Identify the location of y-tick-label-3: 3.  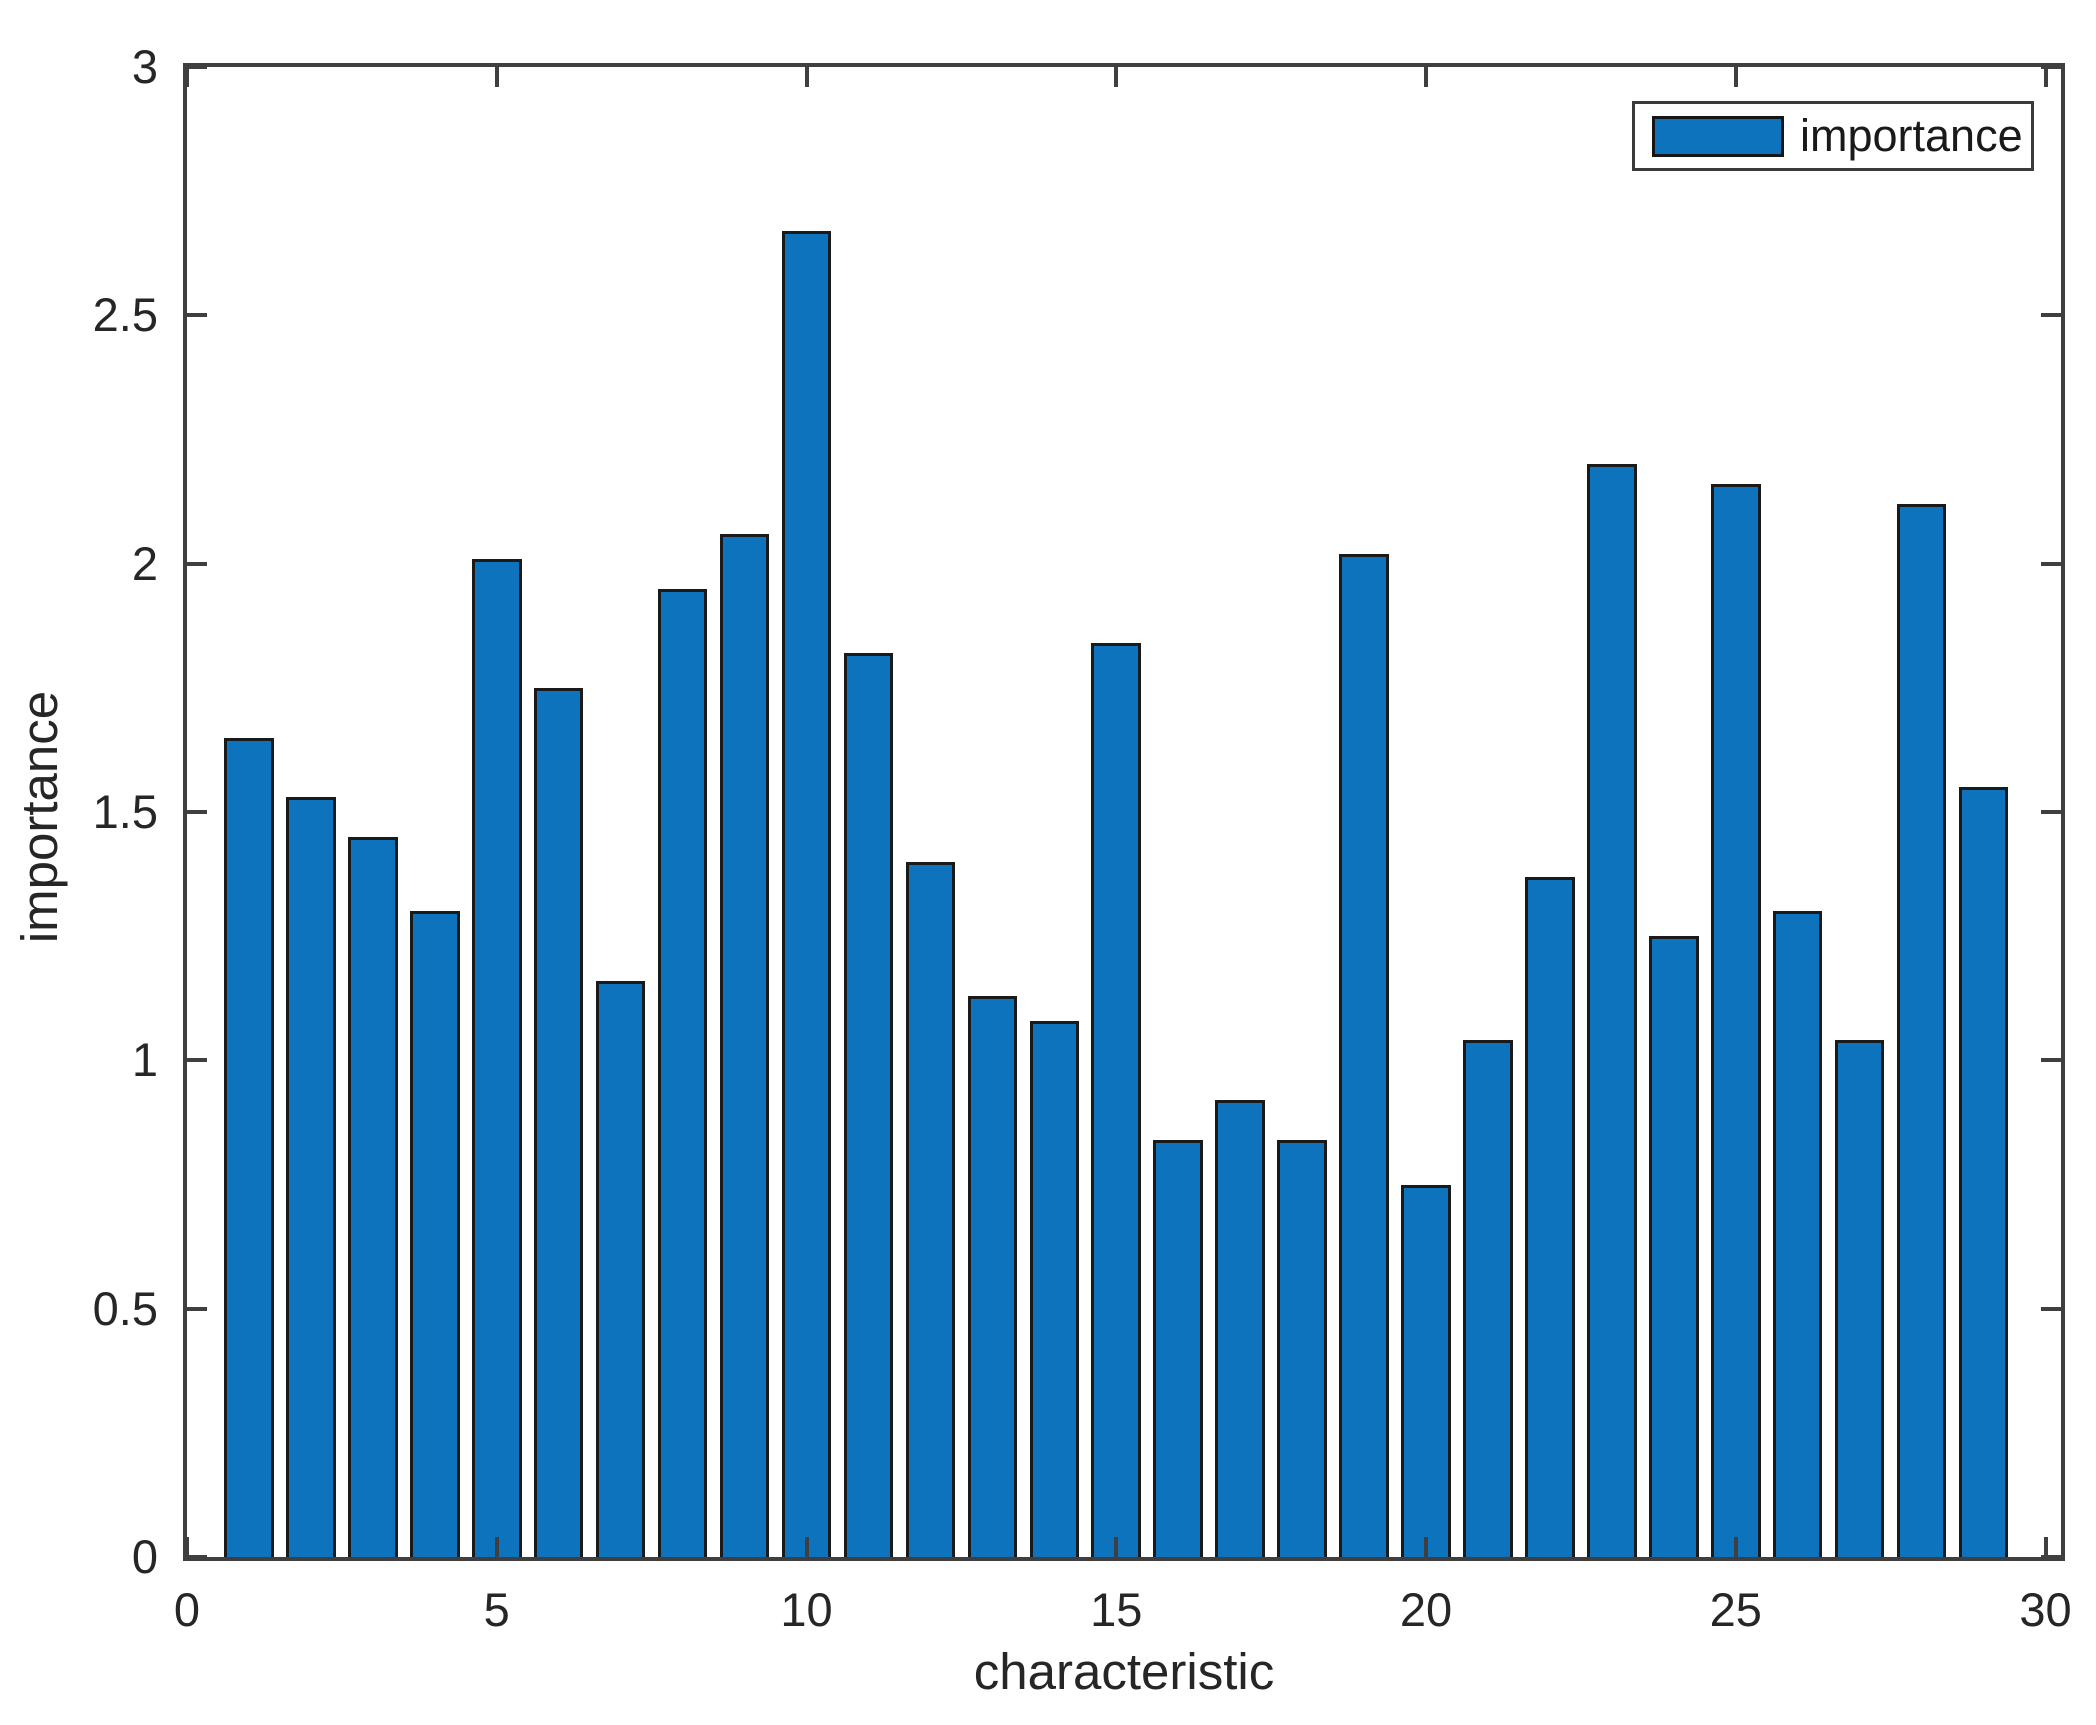
(144, 66).